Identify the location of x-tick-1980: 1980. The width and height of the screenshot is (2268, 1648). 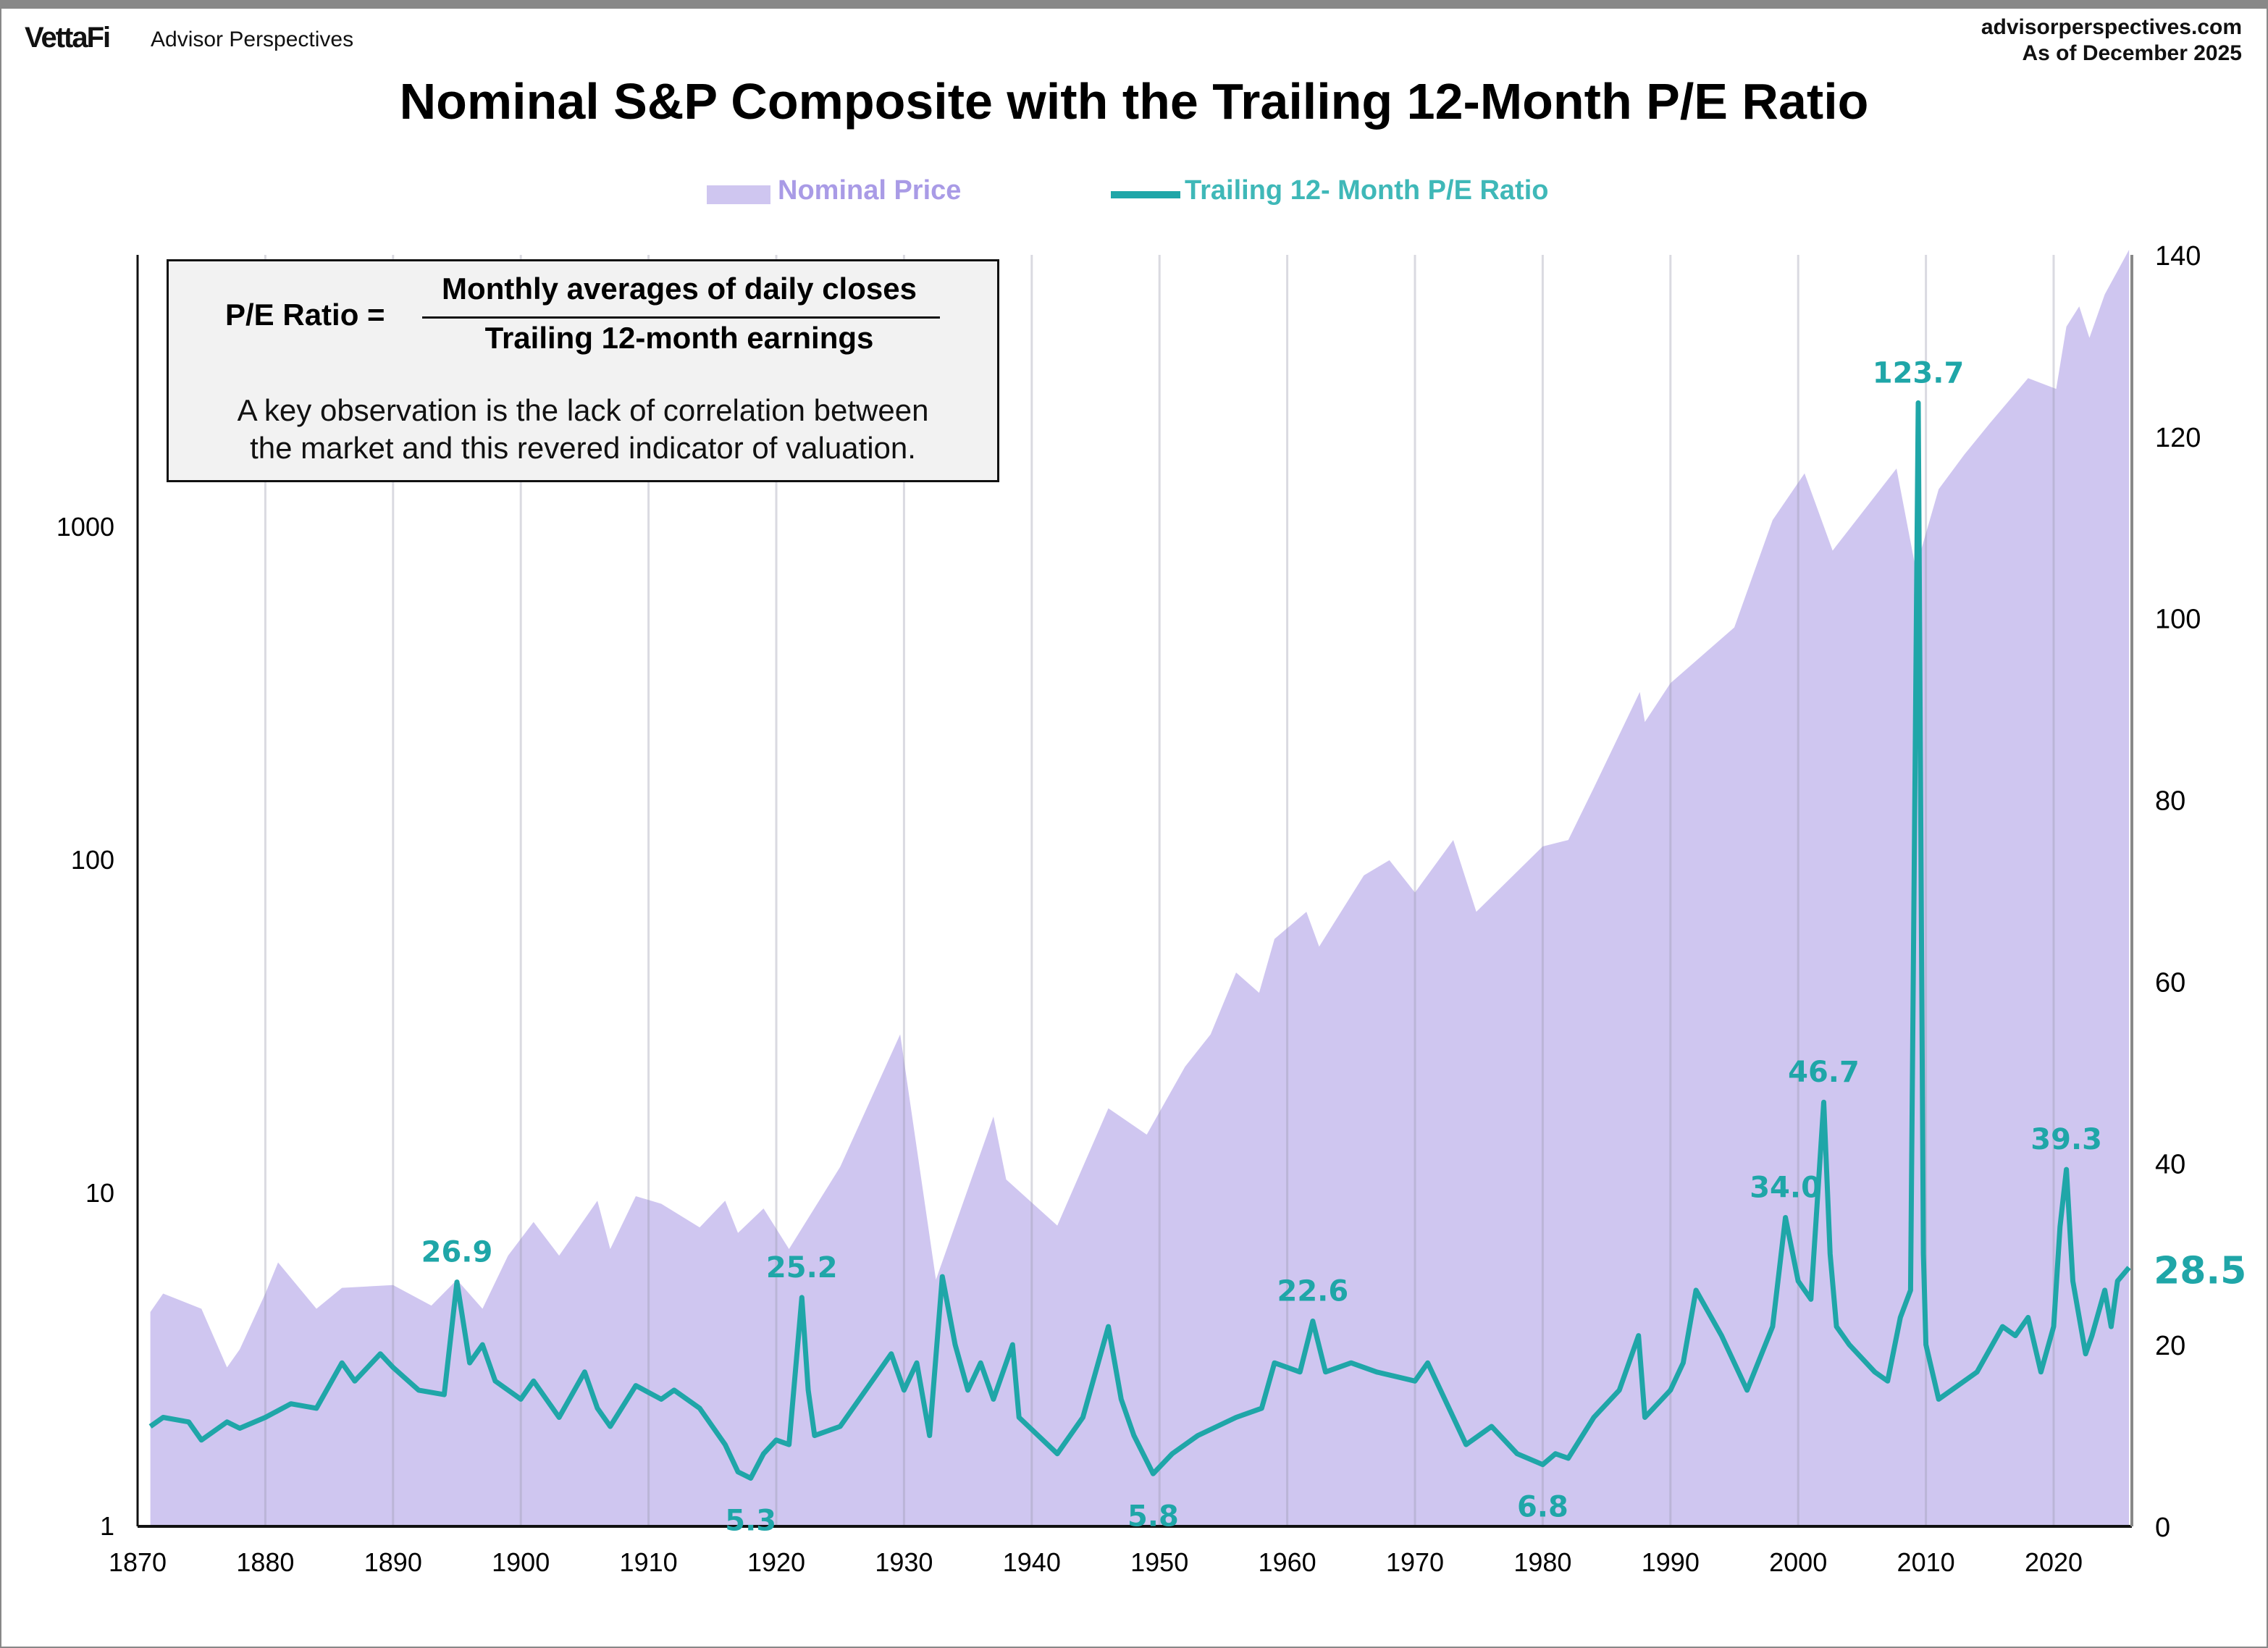
(1542, 1562).